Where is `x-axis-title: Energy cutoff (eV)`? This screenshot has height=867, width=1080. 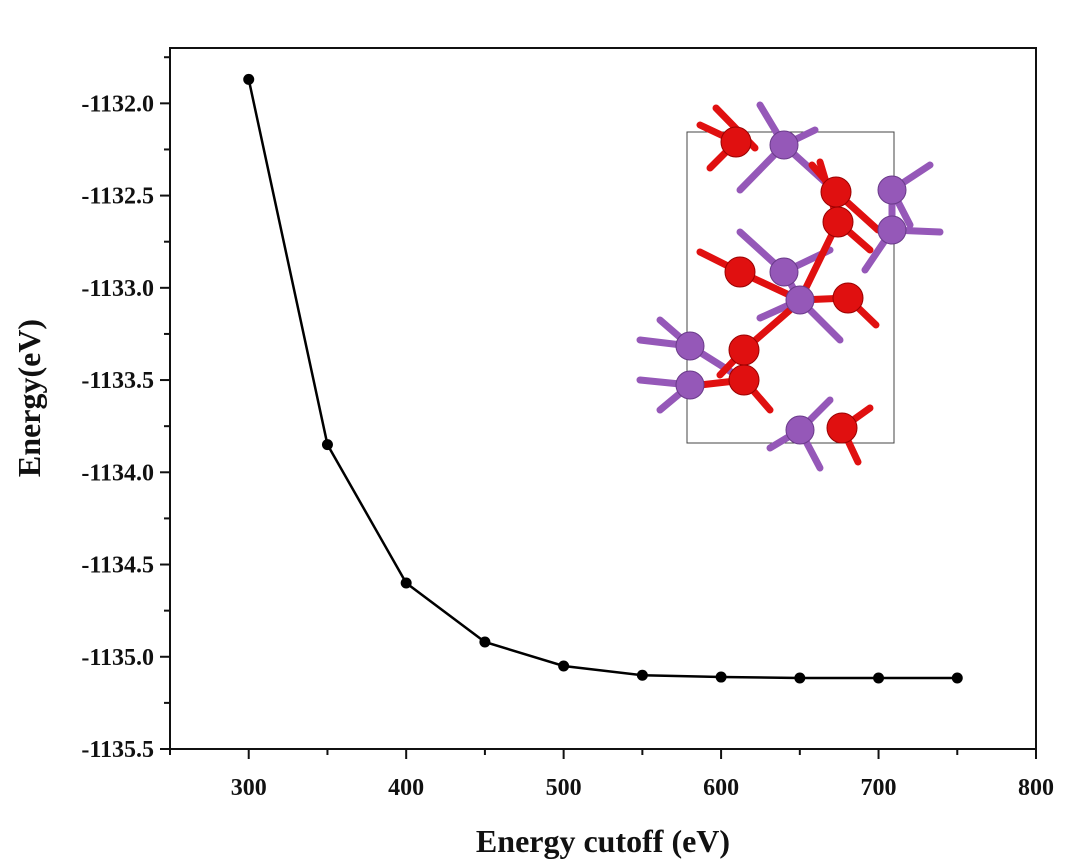 x-axis-title: Energy cutoff (eV) is located at coordinates (603, 841).